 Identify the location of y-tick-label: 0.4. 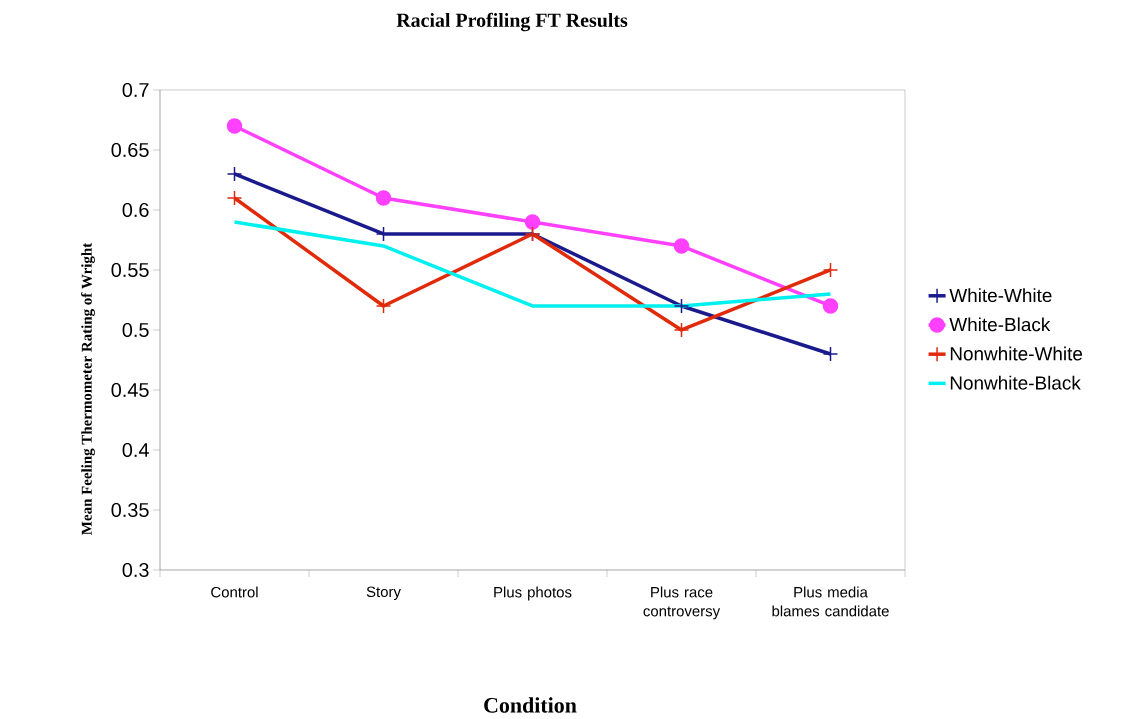
(135, 450).